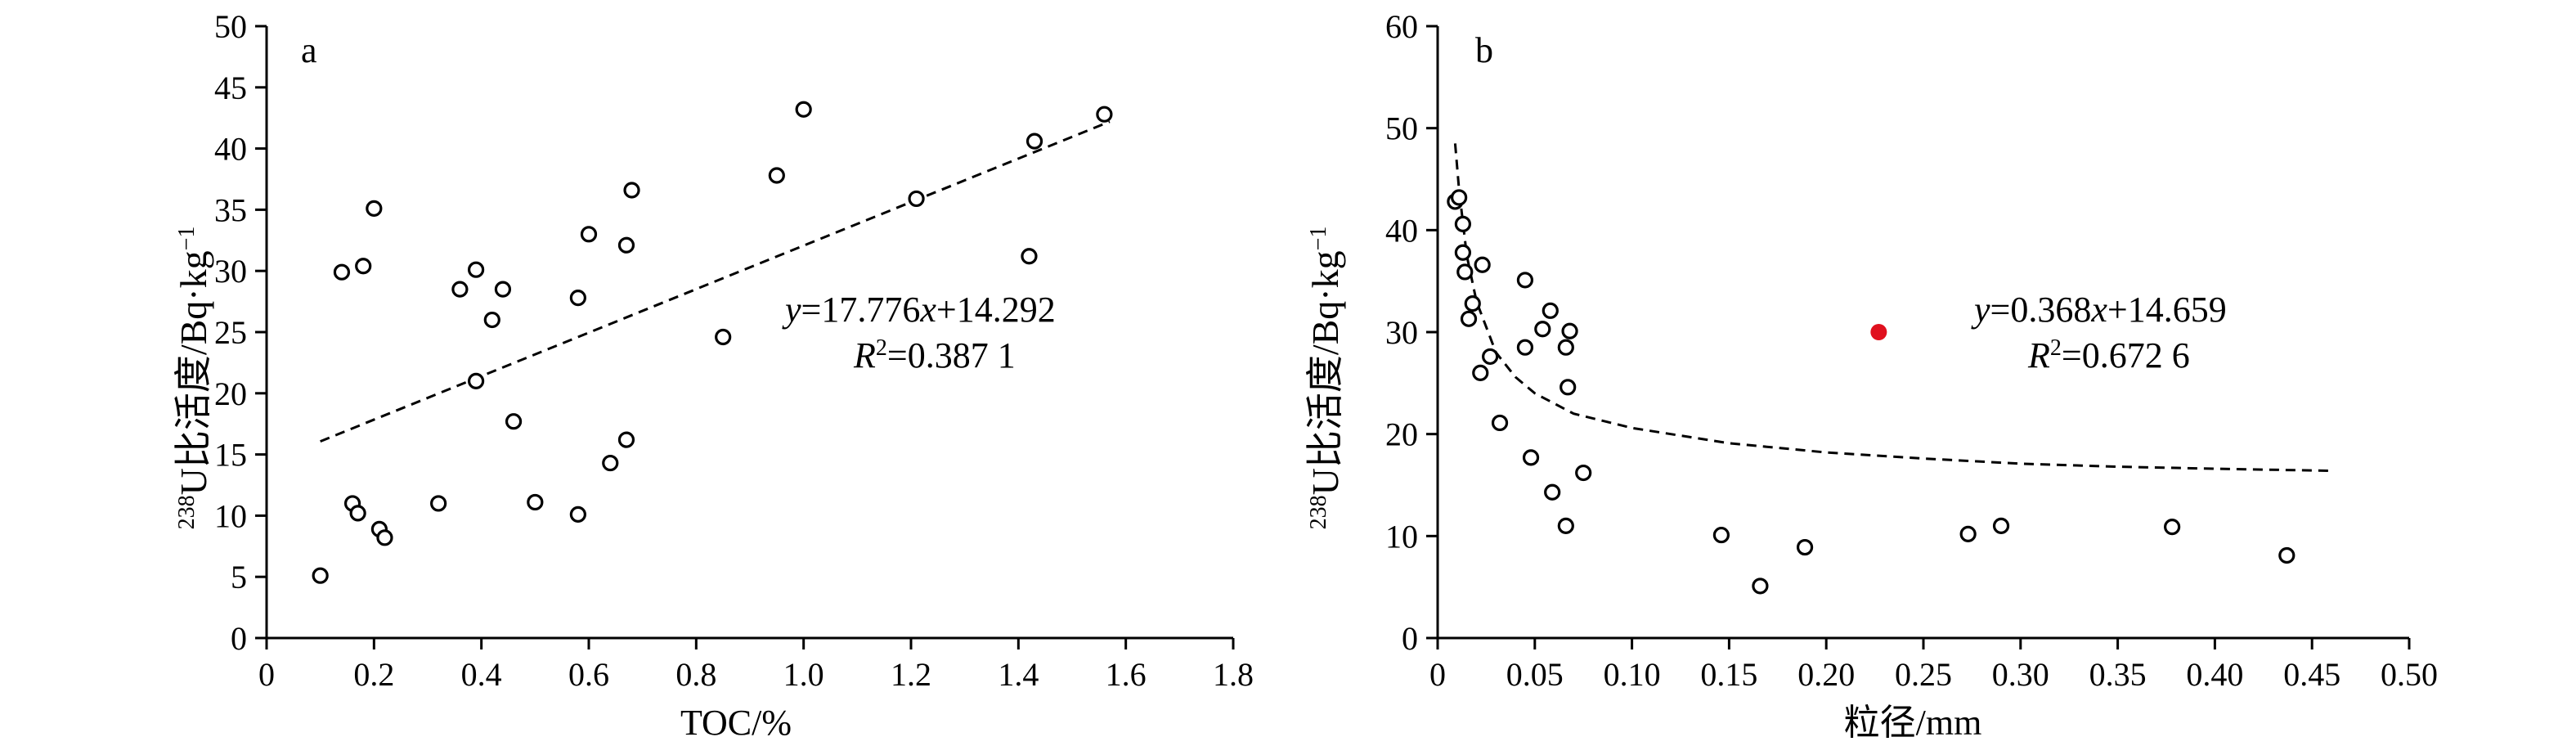 This screenshot has height=755, width=2576. What do you see at coordinates (695, 674) in the screenshot?
I see `chart-a-x-tick-label: 0.8` at bounding box center [695, 674].